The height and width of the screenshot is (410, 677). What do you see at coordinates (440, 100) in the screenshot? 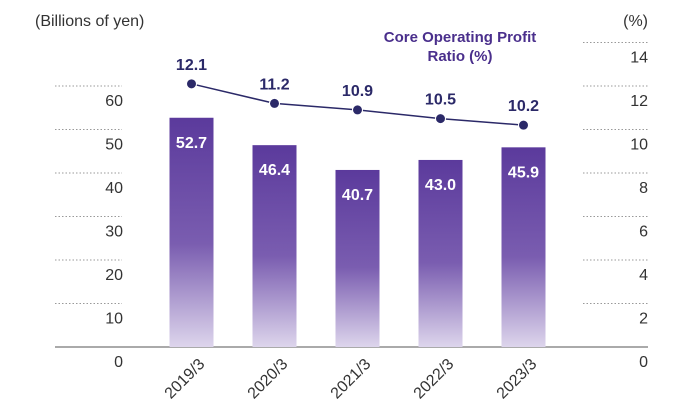
I see `line-value-label: 10.5` at bounding box center [440, 100].